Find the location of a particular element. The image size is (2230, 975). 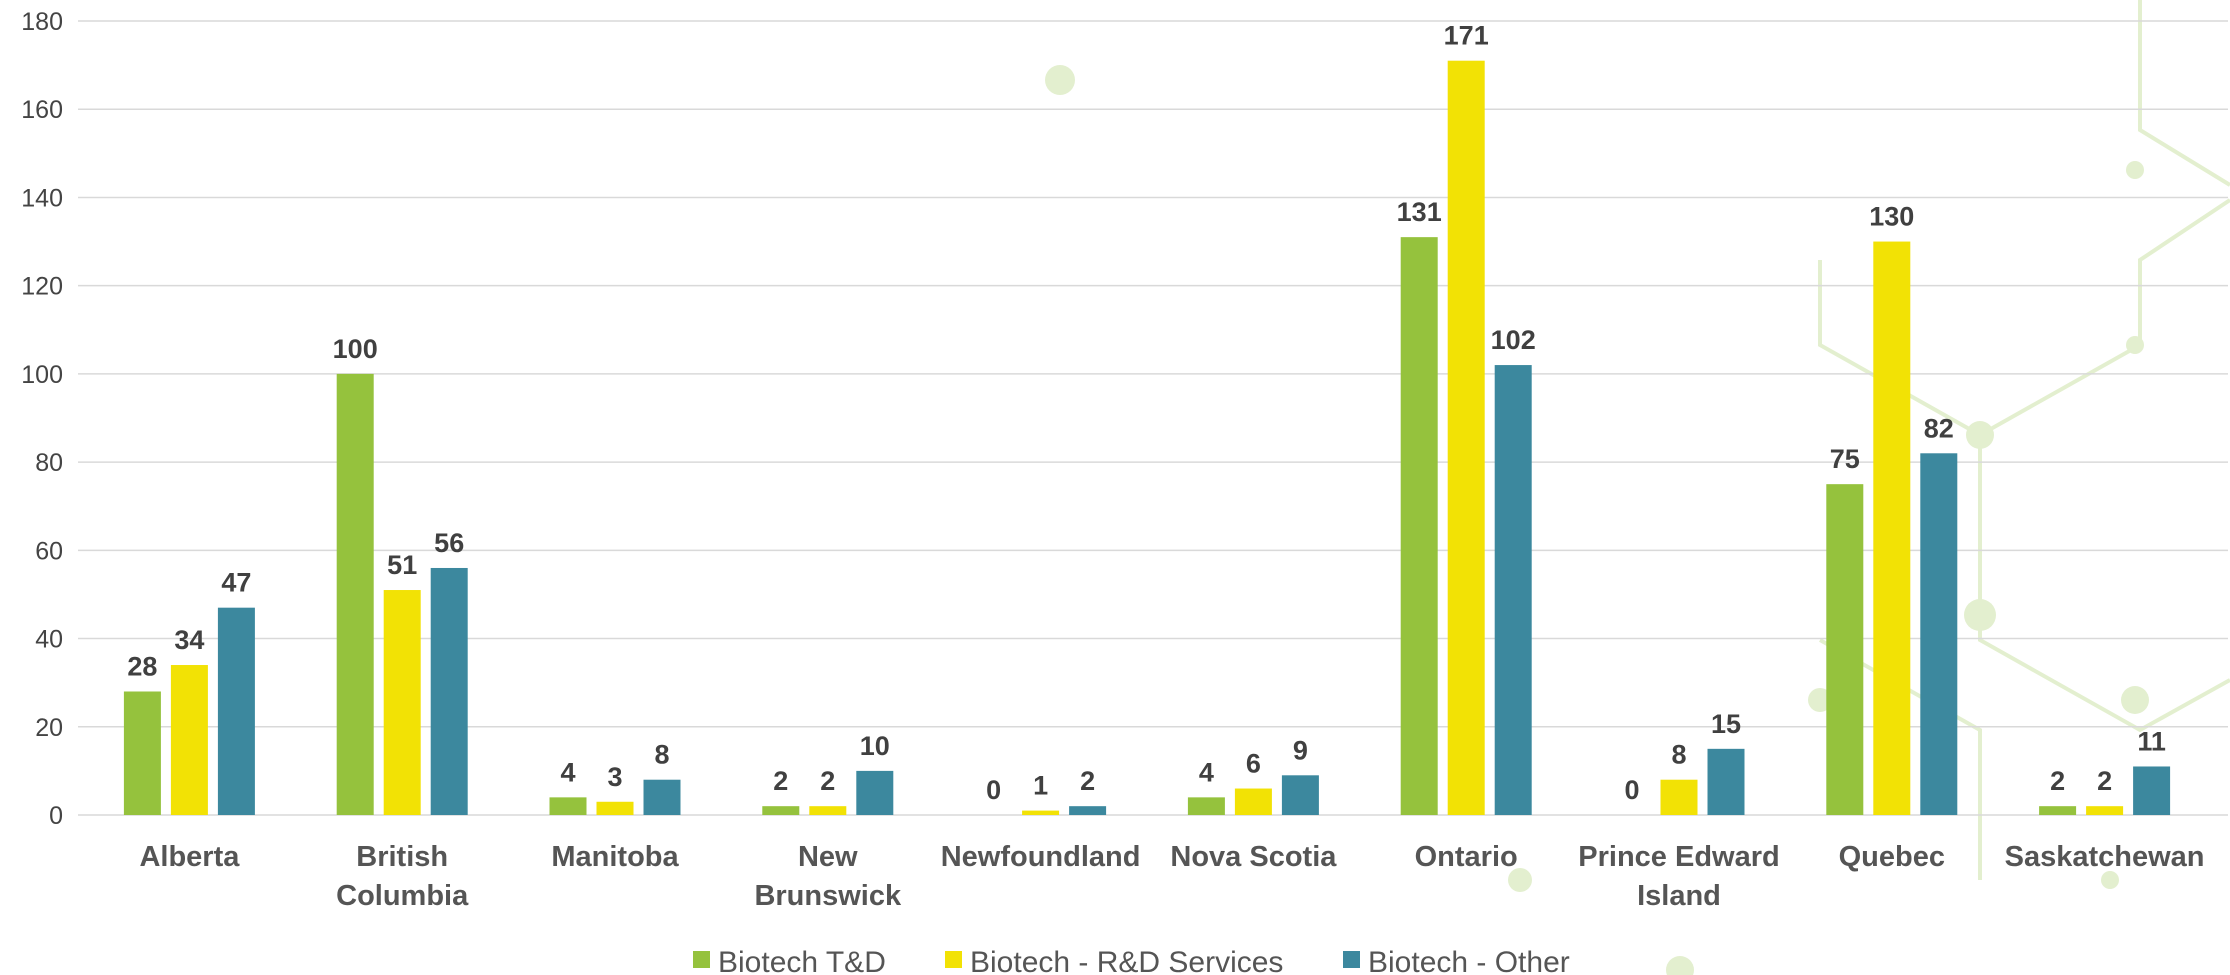

legend-label: Biotech - Other is located at coordinates (1469, 960).